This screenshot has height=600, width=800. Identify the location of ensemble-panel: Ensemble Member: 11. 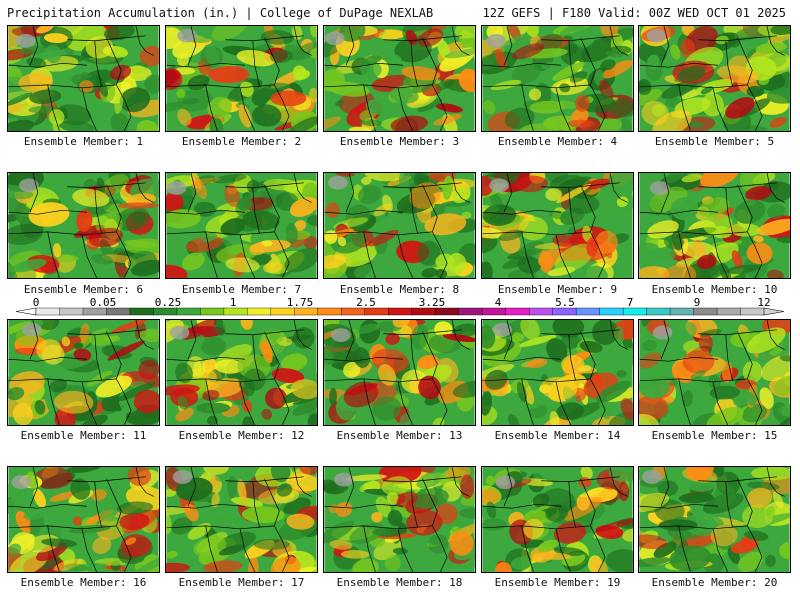
(83, 382).